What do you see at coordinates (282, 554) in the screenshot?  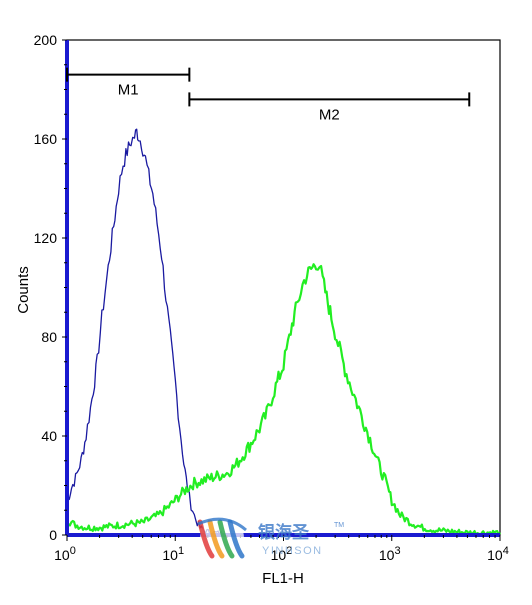 I see `x-tick-label-2: 10²` at bounding box center [282, 554].